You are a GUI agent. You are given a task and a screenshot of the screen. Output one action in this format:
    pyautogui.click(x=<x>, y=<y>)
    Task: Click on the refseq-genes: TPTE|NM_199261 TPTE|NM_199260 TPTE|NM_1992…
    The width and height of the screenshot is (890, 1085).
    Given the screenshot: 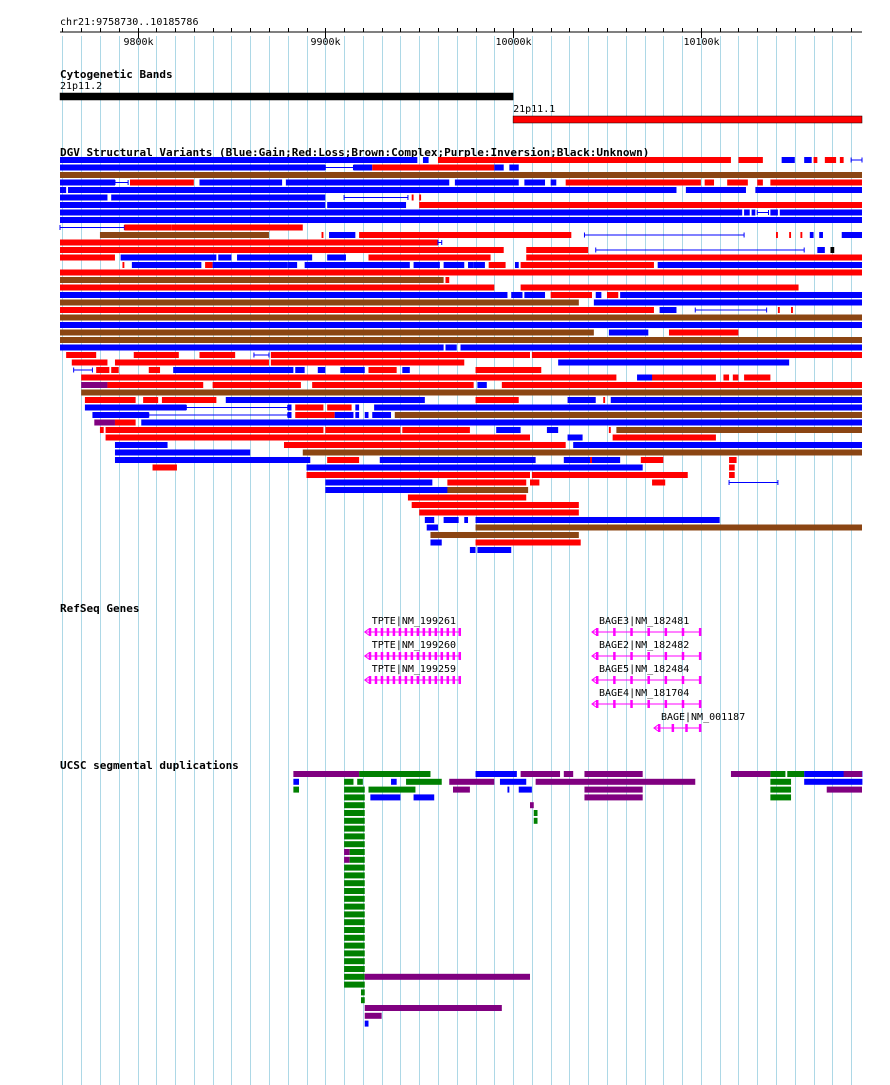 What is the action you would take?
    pyautogui.click(x=554, y=674)
    